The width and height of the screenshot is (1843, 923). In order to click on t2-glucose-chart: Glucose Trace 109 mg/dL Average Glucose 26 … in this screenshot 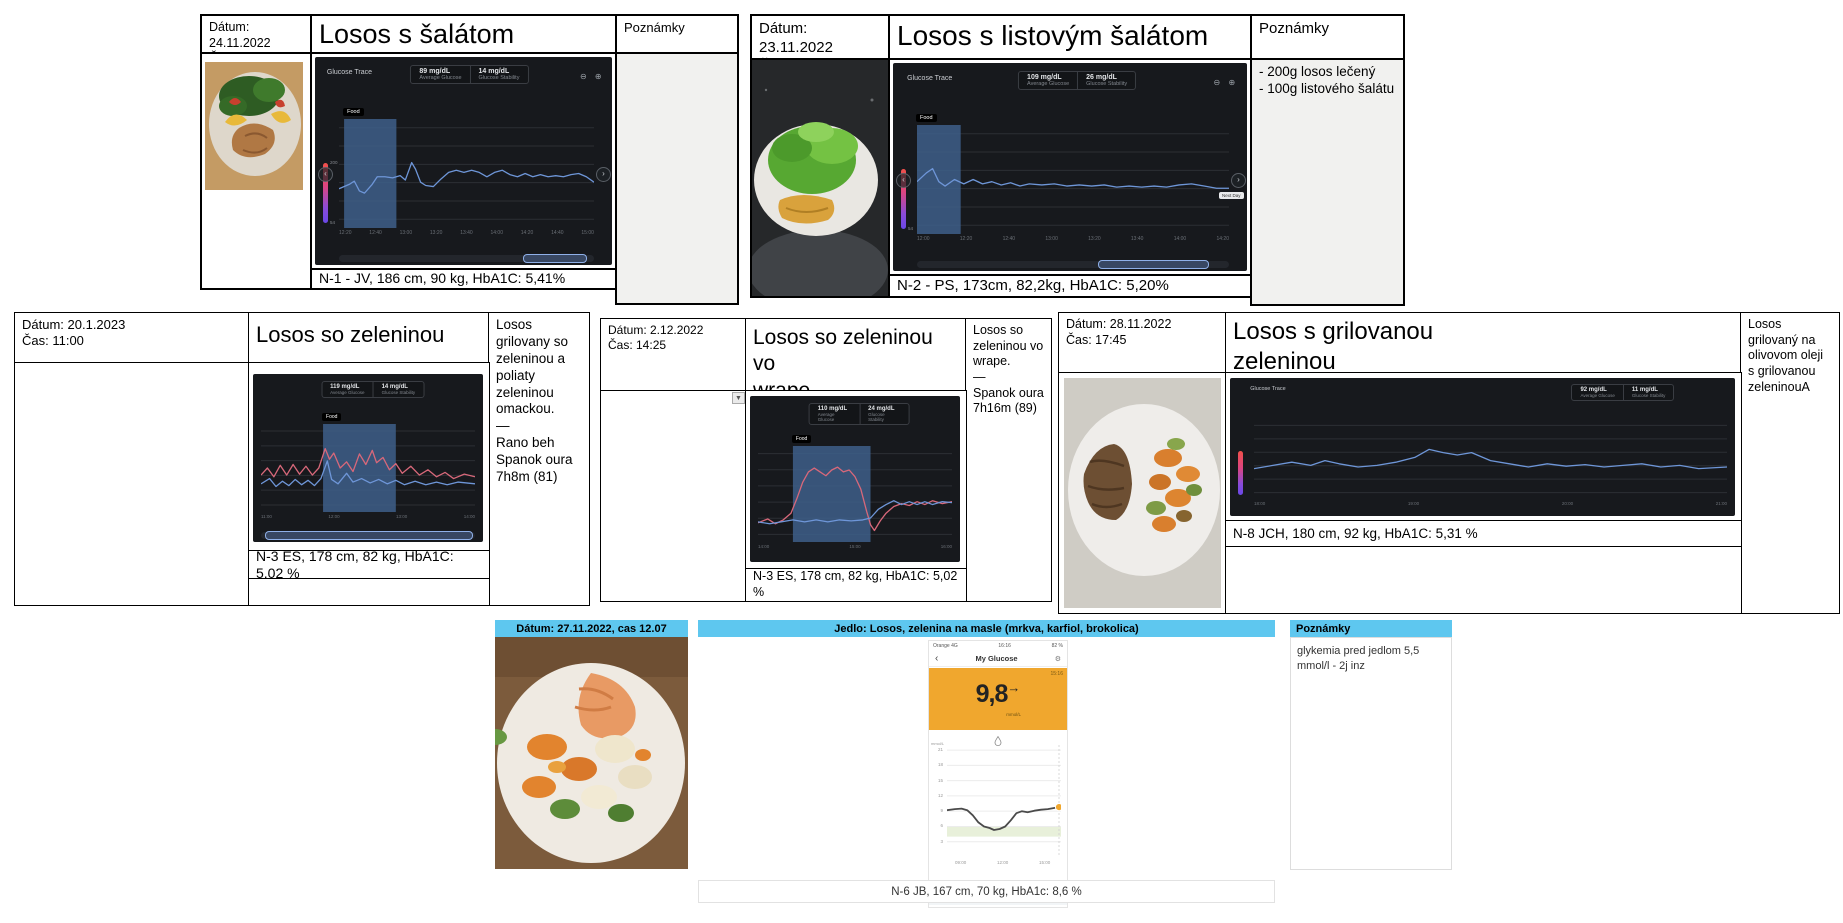, I will do `click(1070, 167)`.